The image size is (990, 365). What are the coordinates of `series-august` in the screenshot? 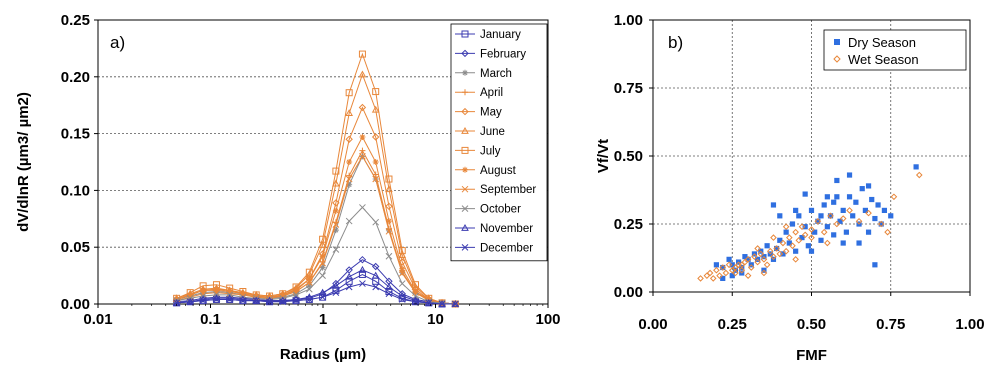 It's located at (316, 220).